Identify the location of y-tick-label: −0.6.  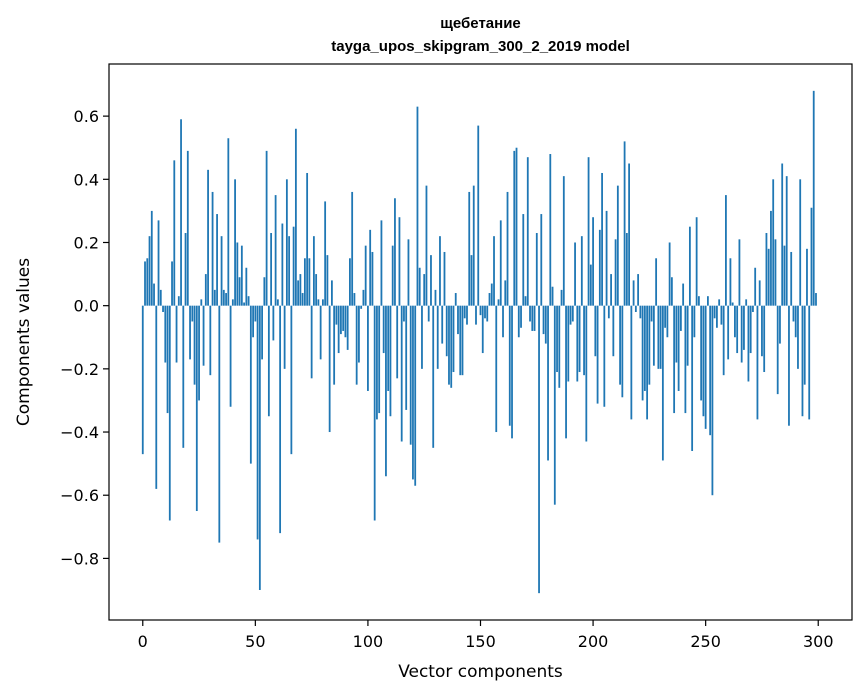
(79, 495).